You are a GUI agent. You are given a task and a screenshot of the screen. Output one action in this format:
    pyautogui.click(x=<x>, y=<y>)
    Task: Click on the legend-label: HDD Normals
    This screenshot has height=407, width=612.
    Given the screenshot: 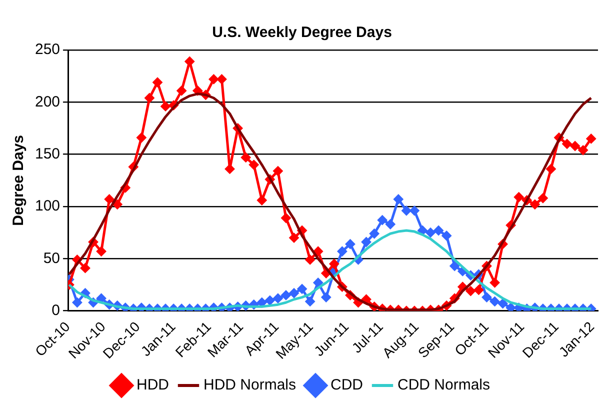 What is the action you would take?
    pyautogui.click(x=249, y=385)
    